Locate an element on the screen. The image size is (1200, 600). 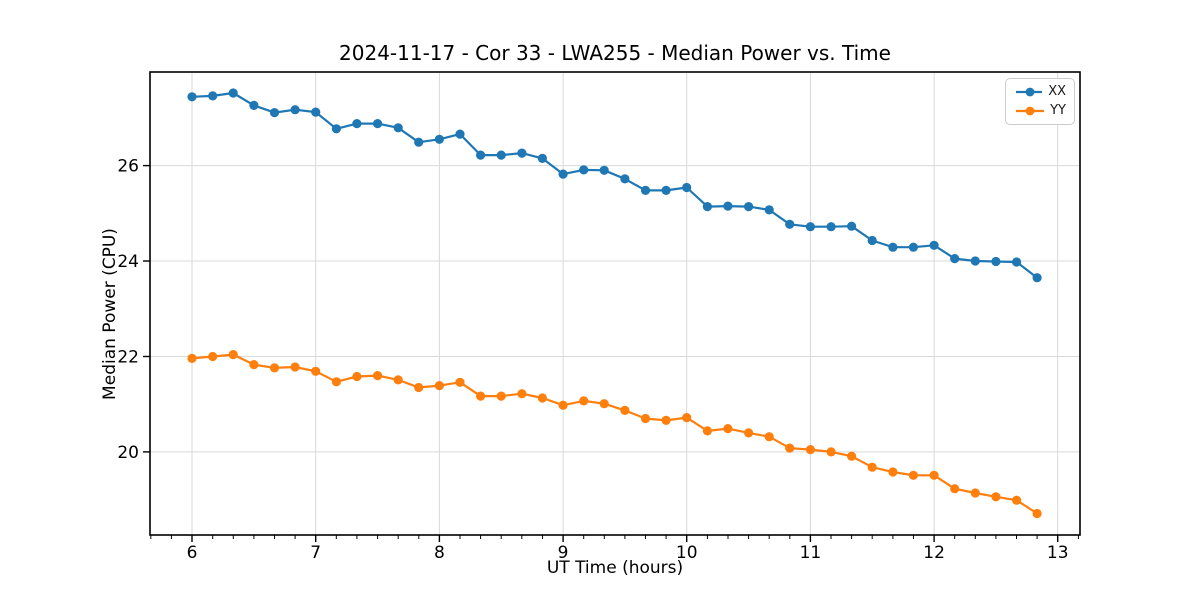
x-tick-label: 7 is located at coordinates (315, 553).